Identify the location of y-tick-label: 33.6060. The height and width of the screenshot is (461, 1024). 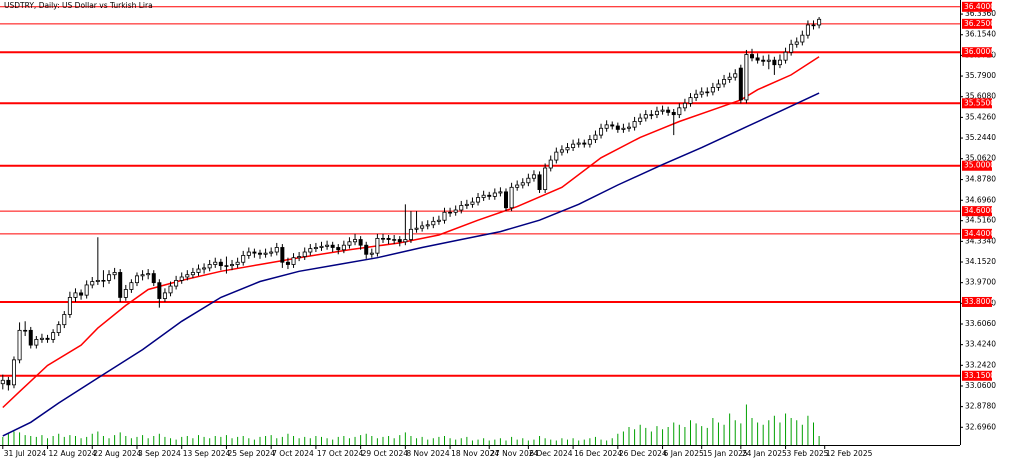
(980, 323).